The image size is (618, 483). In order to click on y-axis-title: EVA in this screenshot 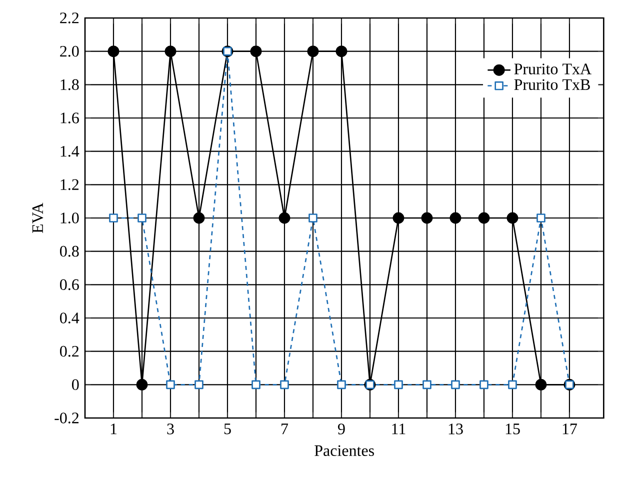, I will do `click(38, 217)`.